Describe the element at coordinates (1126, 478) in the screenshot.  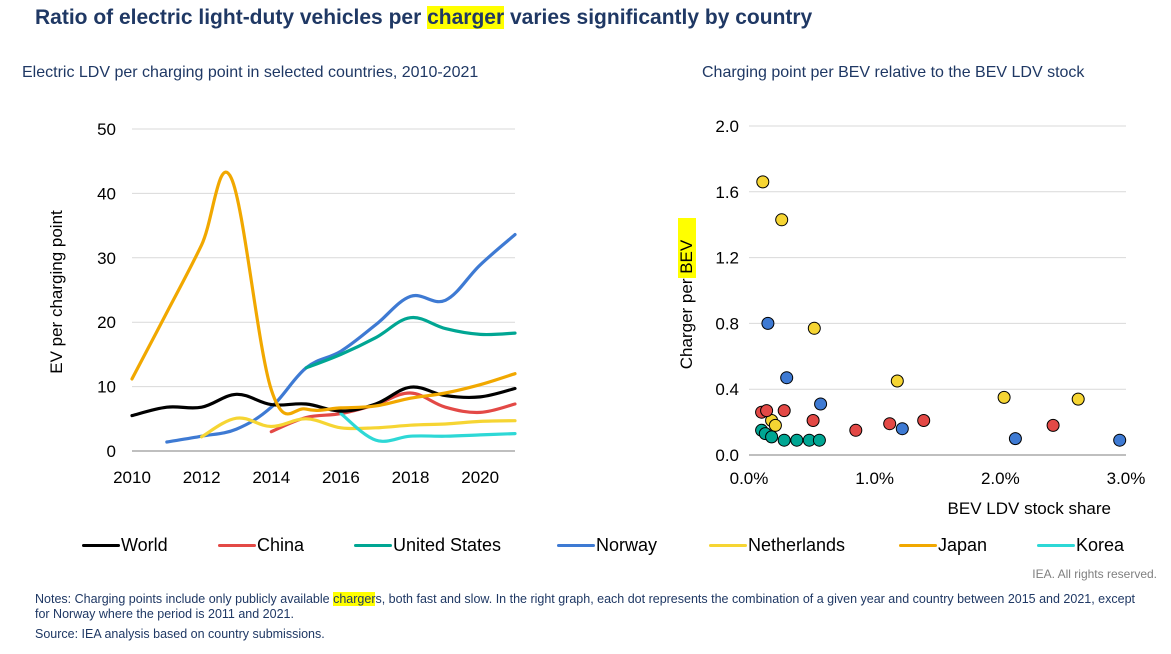
I see `scatter-x-tick-label: 3.0%` at that location.